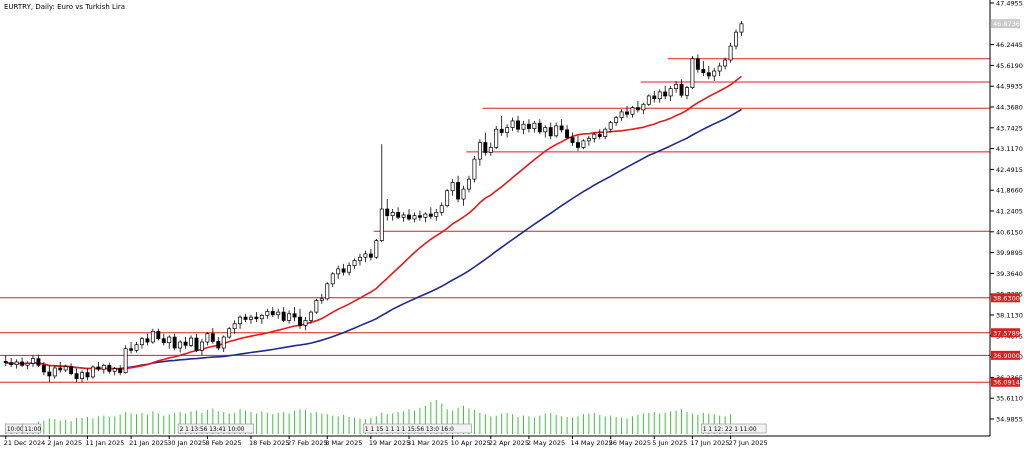 The image size is (1024, 453). I want to click on price-tag-2: 37.5789, so click(1006, 333).